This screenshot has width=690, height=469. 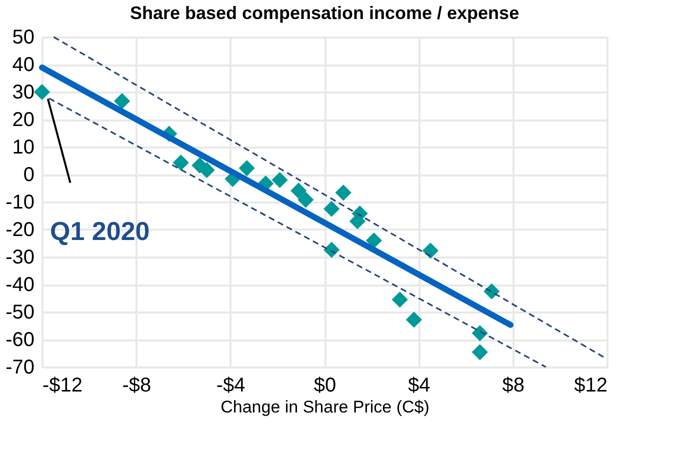 I want to click on y-tick-label: -70, so click(x=20, y=367).